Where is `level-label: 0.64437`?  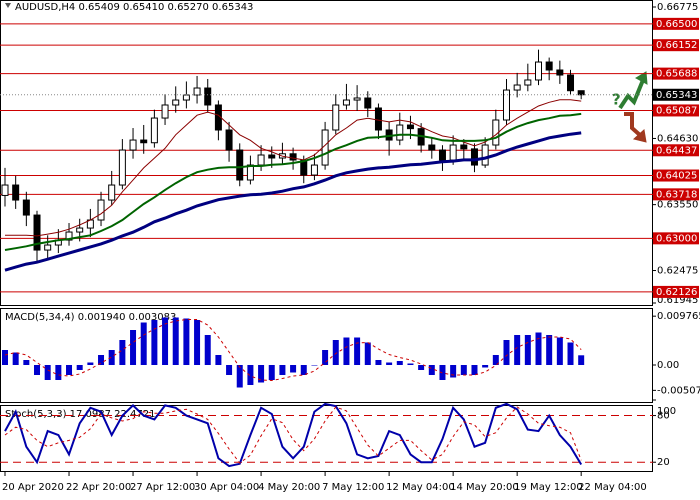
level-label: 0.64437 is located at coordinates (676, 150).